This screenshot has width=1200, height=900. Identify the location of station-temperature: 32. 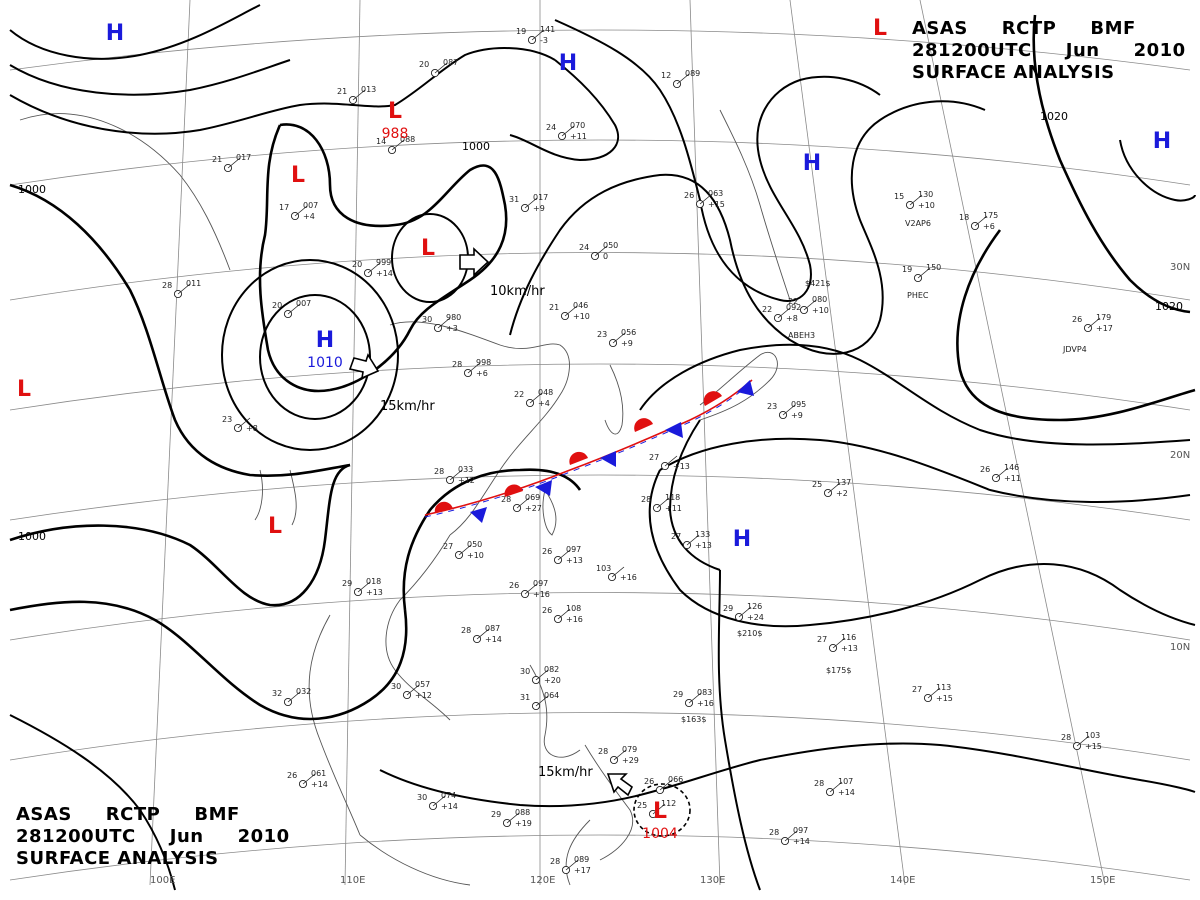
(277, 693).